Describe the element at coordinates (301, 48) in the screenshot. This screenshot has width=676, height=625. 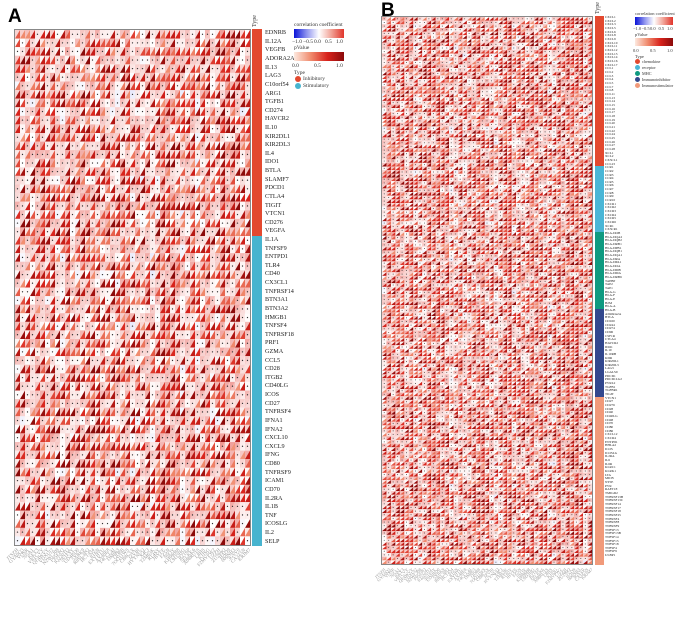
I see `pvalue-legend-title: pValue` at that location.